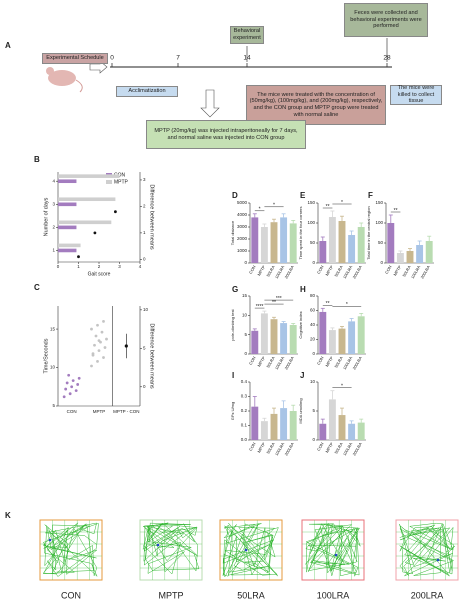  Describe the element at coordinates (279, 299) in the screenshot. I see `significance-label: ***` at that location.